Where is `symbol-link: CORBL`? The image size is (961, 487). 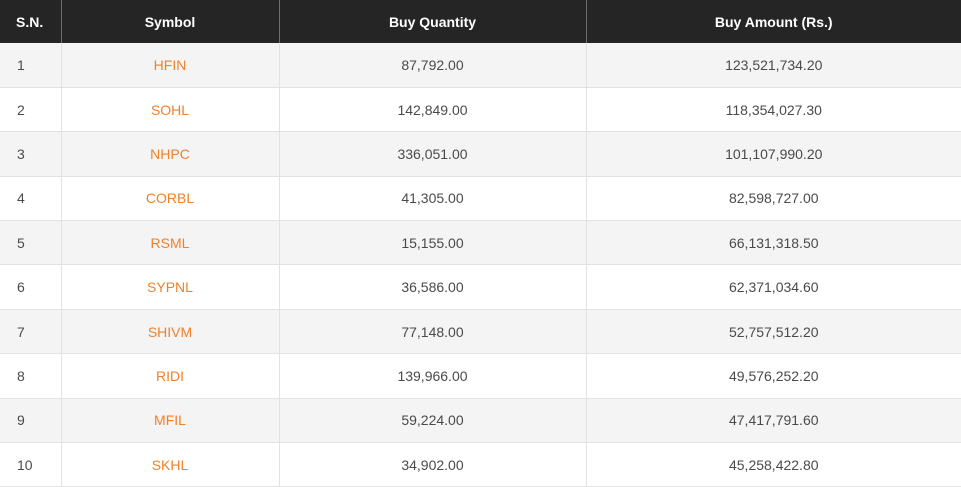 symbol-link: CORBL is located at coordinates (170, 198).